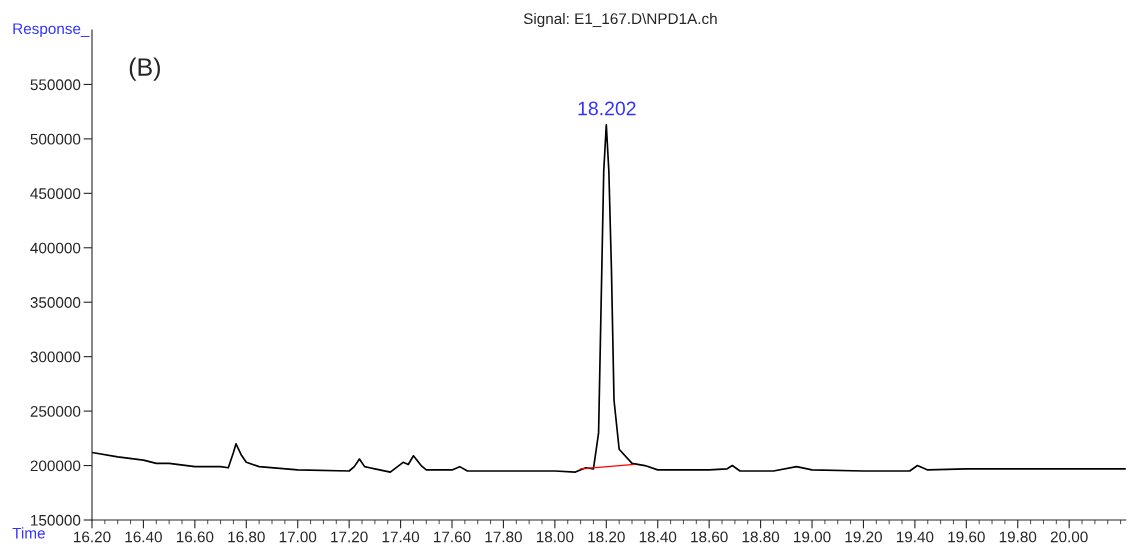 The image size is (1128, 546). Describe the element at coordinates (606, 537) in the screenshot. I see `x-tick-label: 18.20` at that location.